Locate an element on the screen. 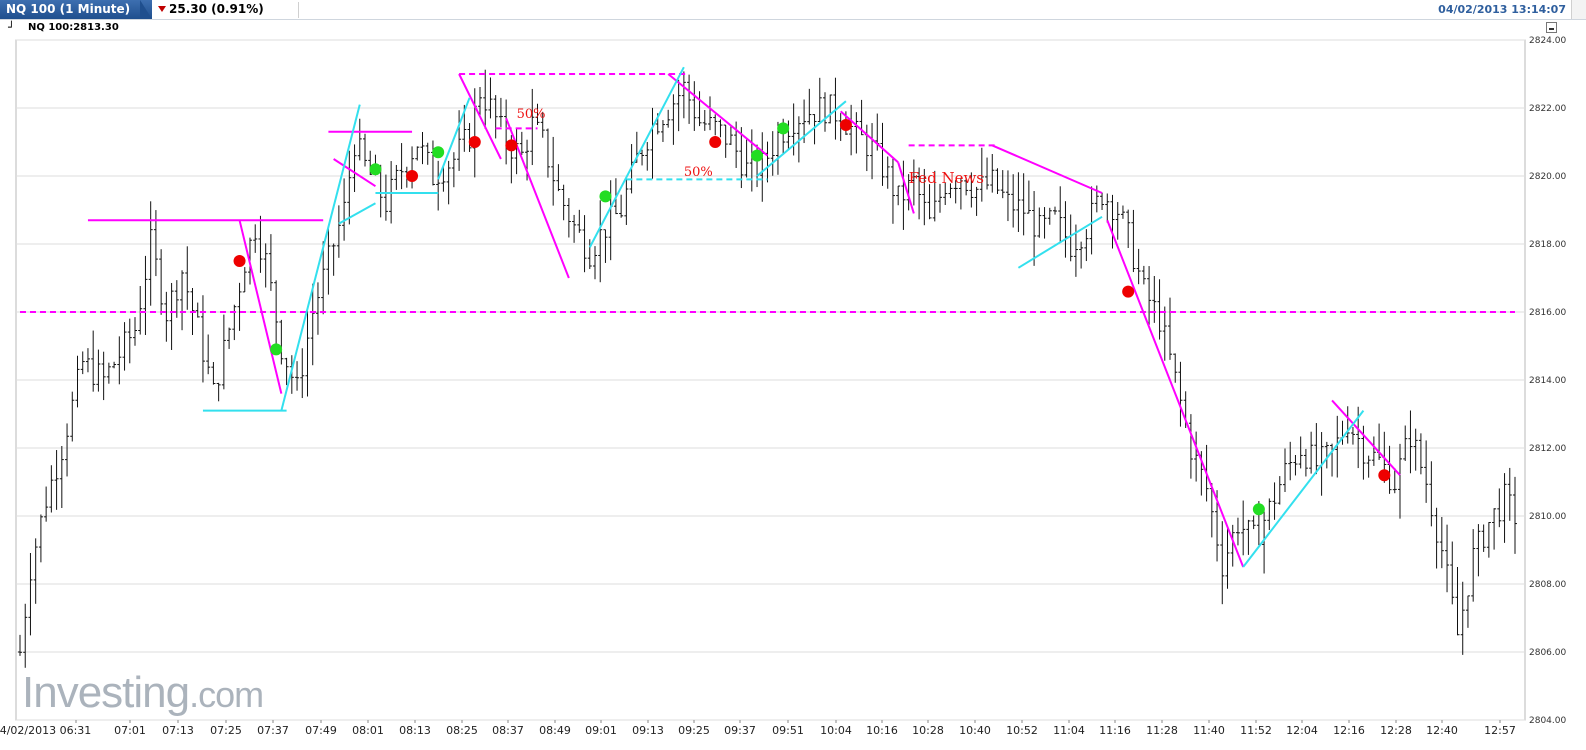  crosshair-icon: ┘ is located at coordinates (11, 27).